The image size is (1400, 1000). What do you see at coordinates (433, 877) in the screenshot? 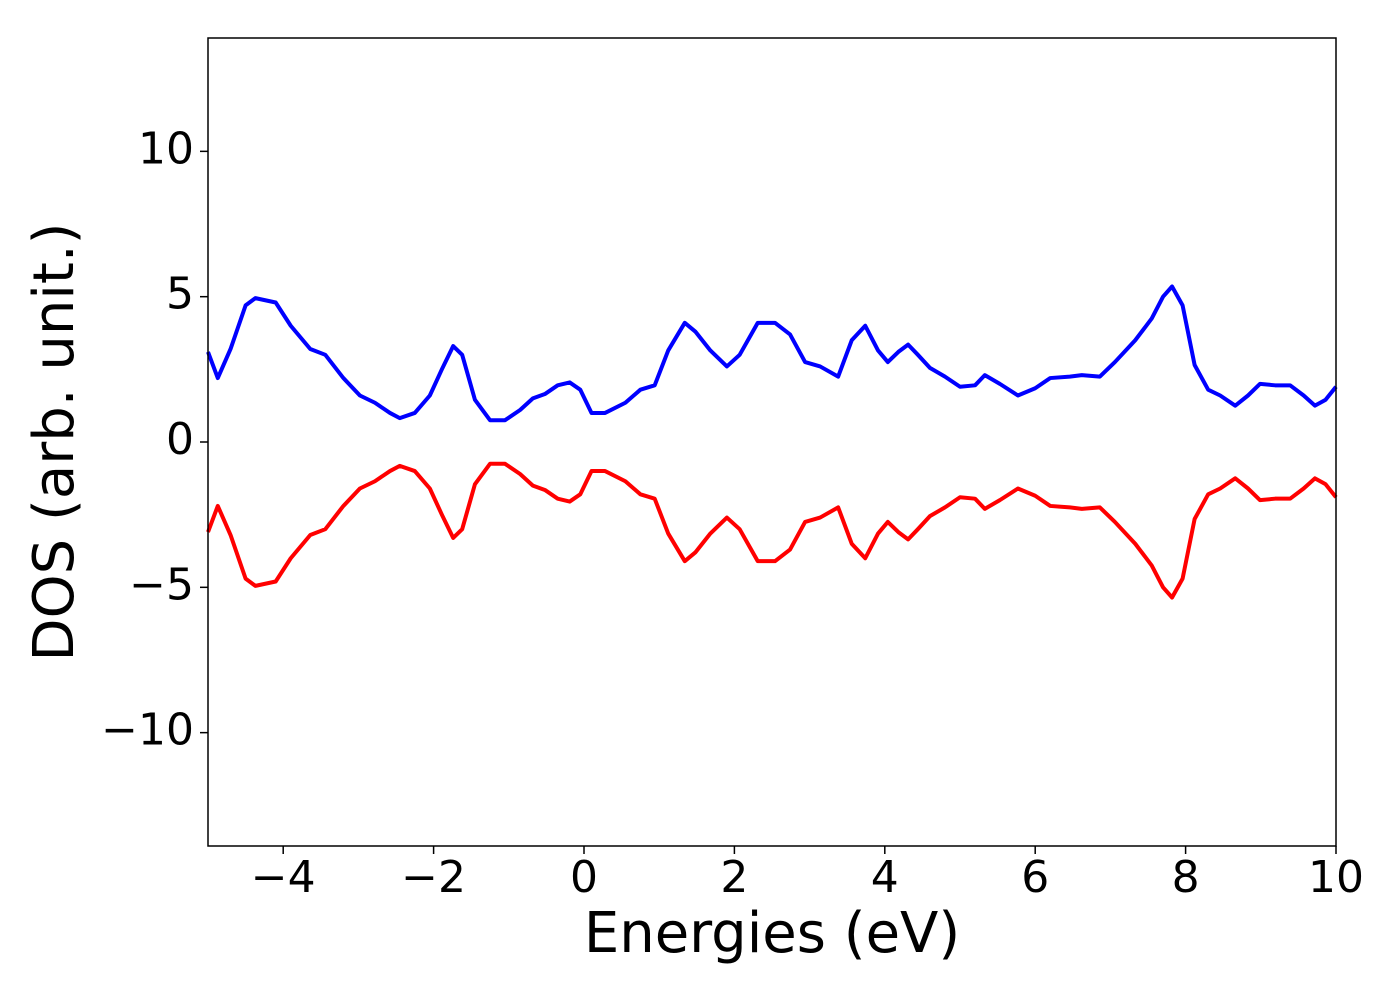
I see `x-tick-label: −2` at bounding box center [433, 877].